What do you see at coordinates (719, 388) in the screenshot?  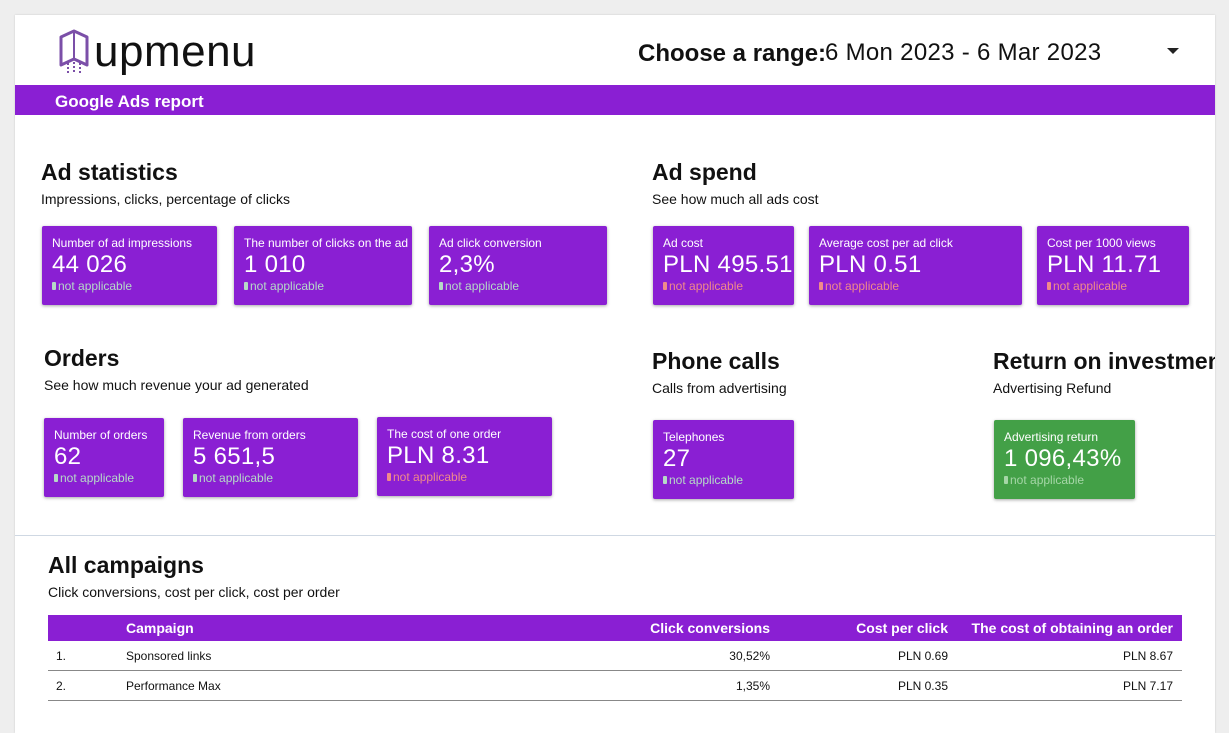 I see `phone-calls-subtitle: Calls from advertising` at bounding box center [719, 388].